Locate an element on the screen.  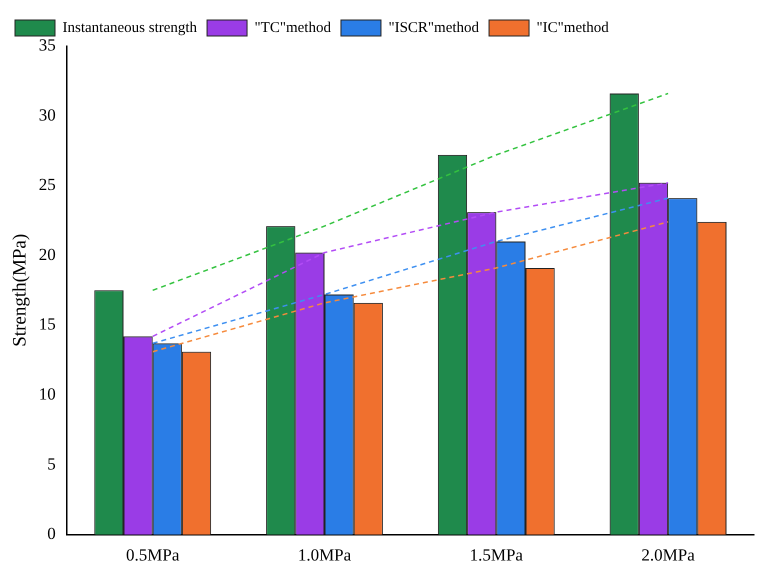
x-tick-label: 2.0MPa is located at coordinates (668, 554).